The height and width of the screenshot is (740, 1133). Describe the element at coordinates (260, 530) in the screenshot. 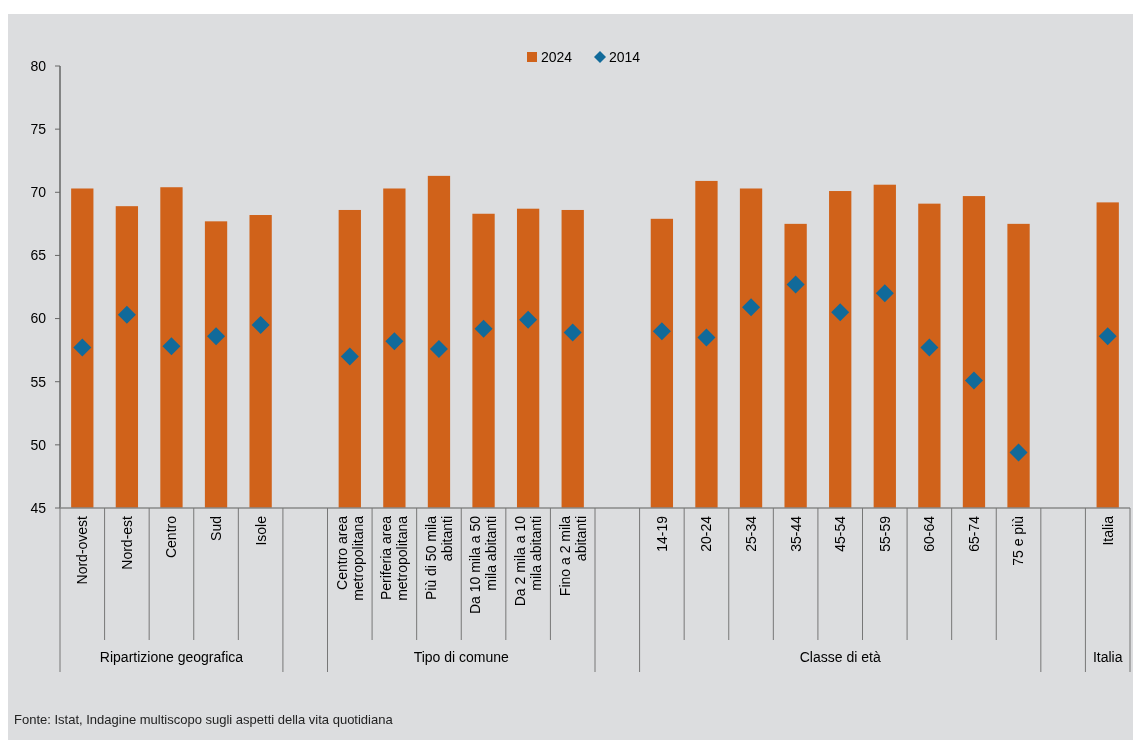

I see `x-tick-label: Isole` at that location.